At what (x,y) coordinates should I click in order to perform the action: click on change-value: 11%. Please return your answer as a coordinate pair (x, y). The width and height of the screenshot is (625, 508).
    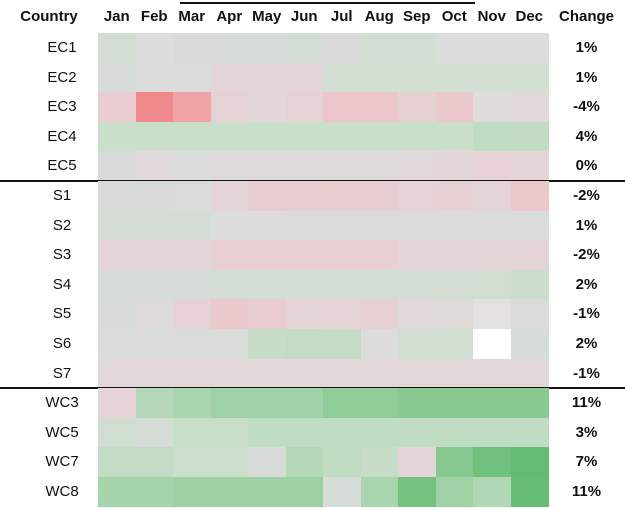
    Looking at the image, I should click on (586, 491).